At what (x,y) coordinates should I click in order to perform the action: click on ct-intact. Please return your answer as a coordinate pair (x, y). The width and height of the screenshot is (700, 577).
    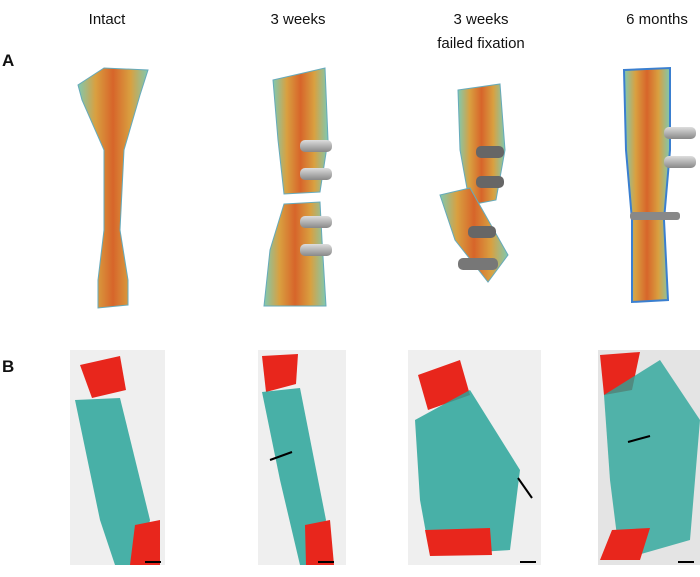
    Looking at the image, I should click on (113, 188).